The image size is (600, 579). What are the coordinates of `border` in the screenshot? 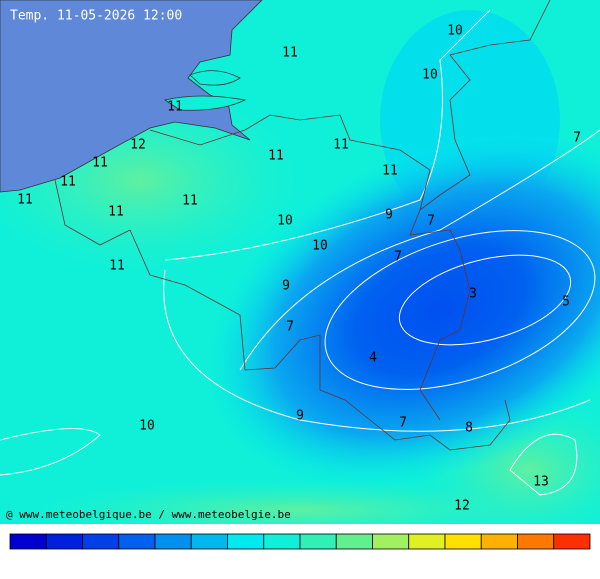 It's located at (485, 105).